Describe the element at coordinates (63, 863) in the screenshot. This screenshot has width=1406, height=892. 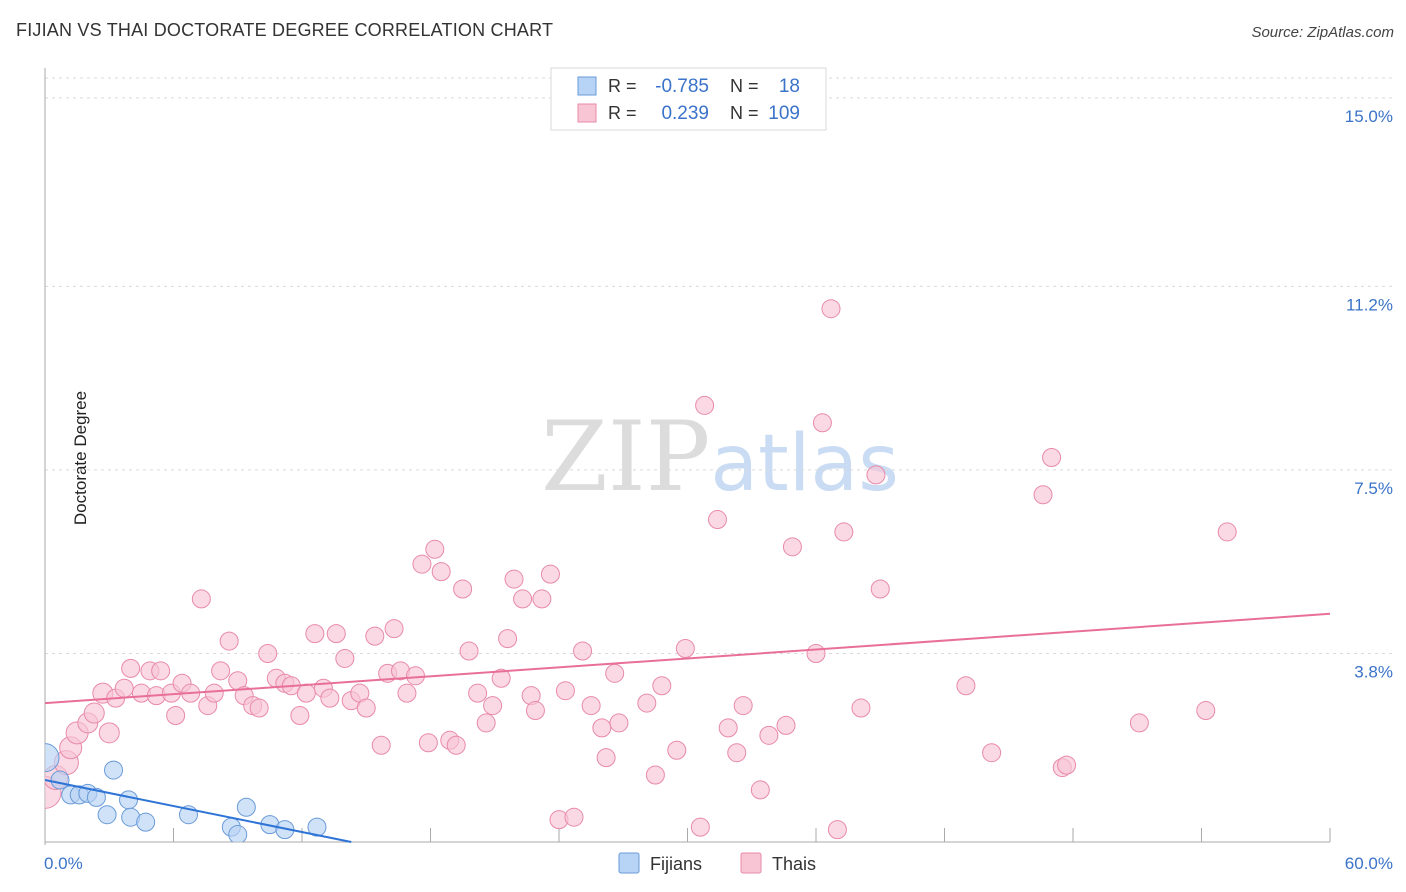
I see `x-tick-label-min: 0.0%` at that location.